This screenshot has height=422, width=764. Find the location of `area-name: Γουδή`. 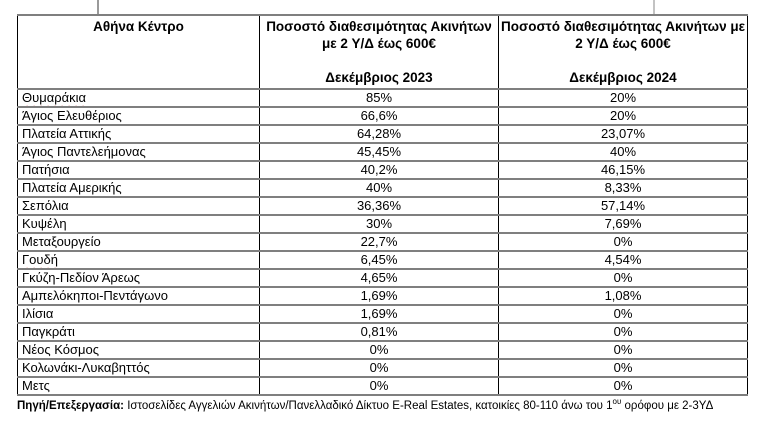

area-name: Γουδή is located at coordinates (40, 259).